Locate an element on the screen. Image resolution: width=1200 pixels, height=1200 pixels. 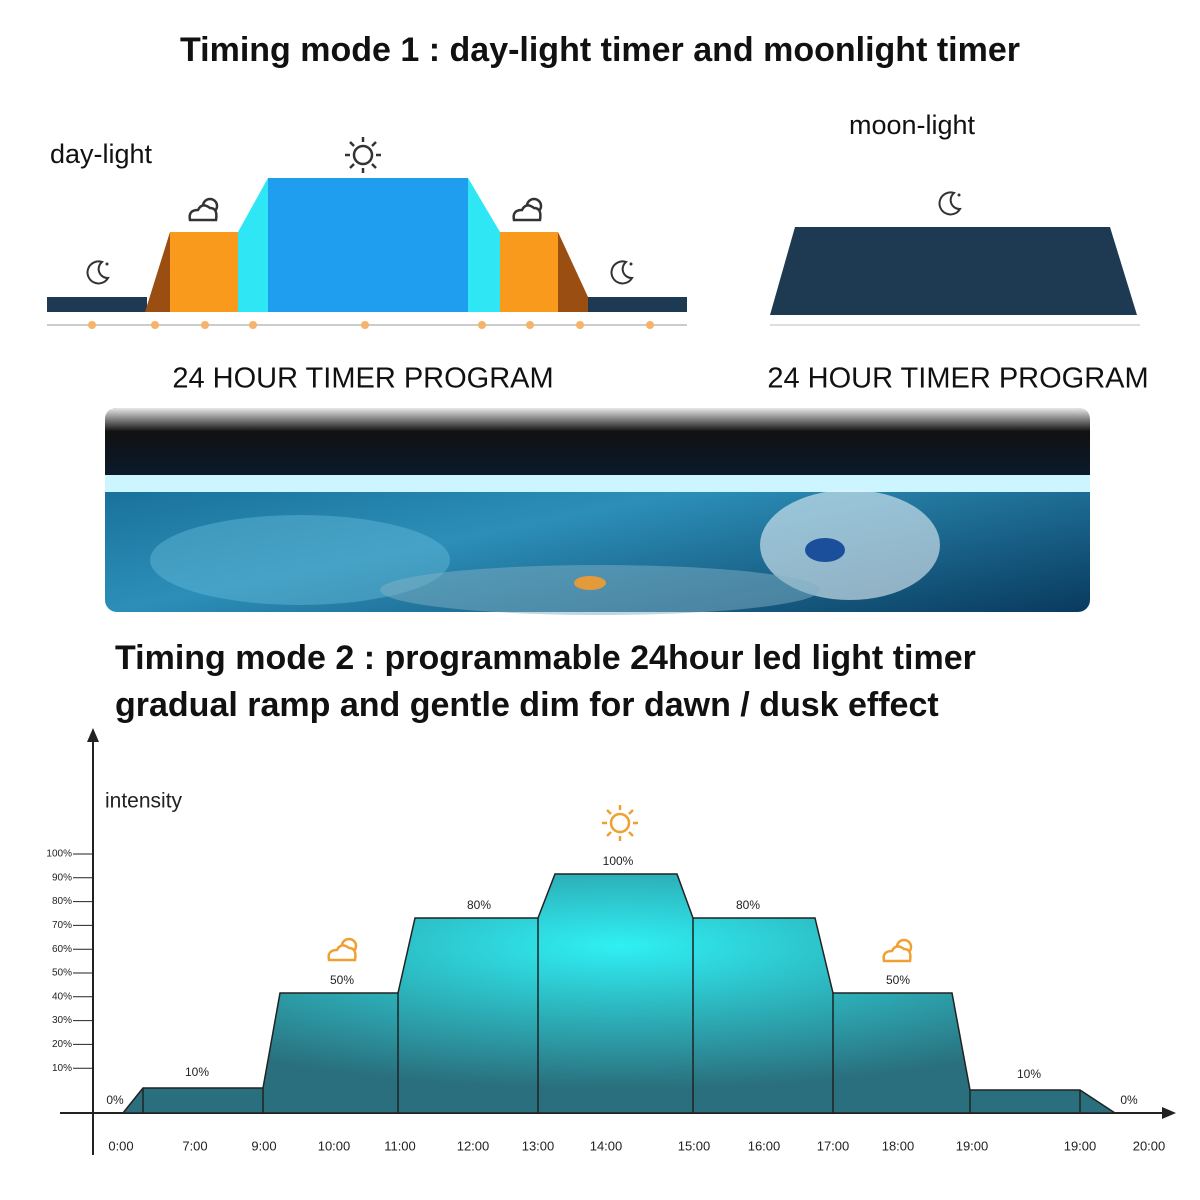
x-label: 12:00 is located at coordinates (473, 1145).